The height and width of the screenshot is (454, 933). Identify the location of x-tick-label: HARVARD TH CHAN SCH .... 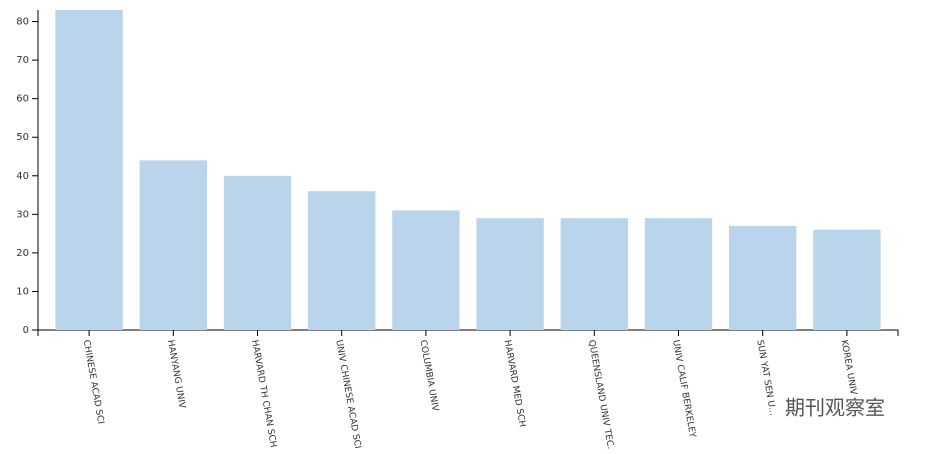
(264, 394).